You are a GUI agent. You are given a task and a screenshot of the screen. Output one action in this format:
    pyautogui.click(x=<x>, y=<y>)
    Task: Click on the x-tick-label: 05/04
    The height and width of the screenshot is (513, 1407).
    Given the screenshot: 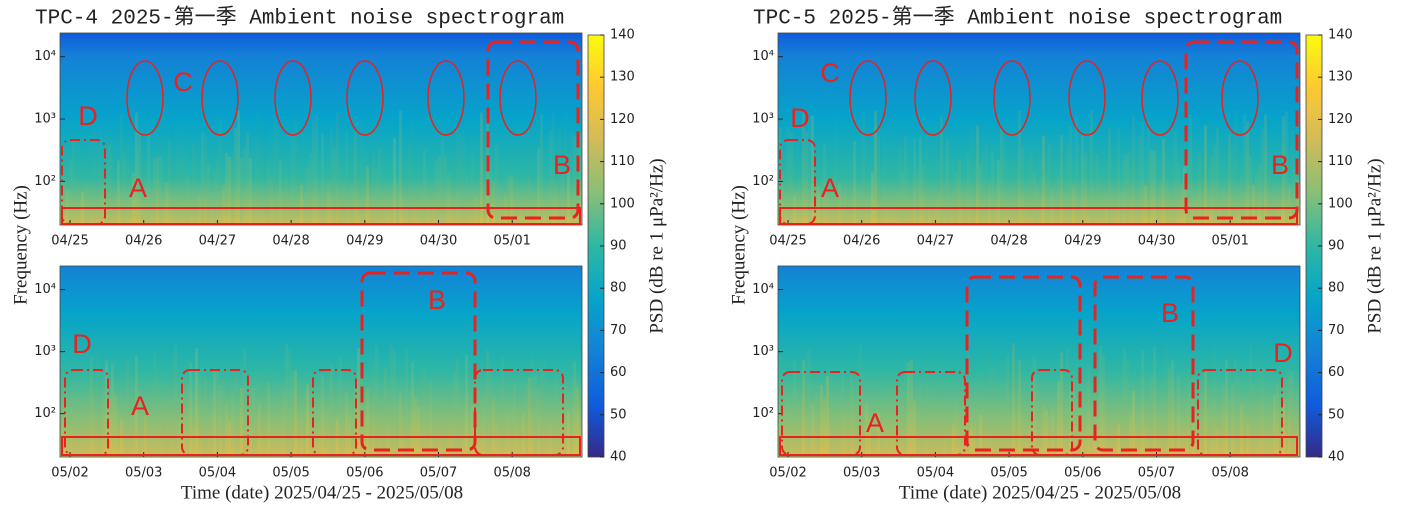 What is the action you would take?
    pyautogui.click(x=935, y=473)
    